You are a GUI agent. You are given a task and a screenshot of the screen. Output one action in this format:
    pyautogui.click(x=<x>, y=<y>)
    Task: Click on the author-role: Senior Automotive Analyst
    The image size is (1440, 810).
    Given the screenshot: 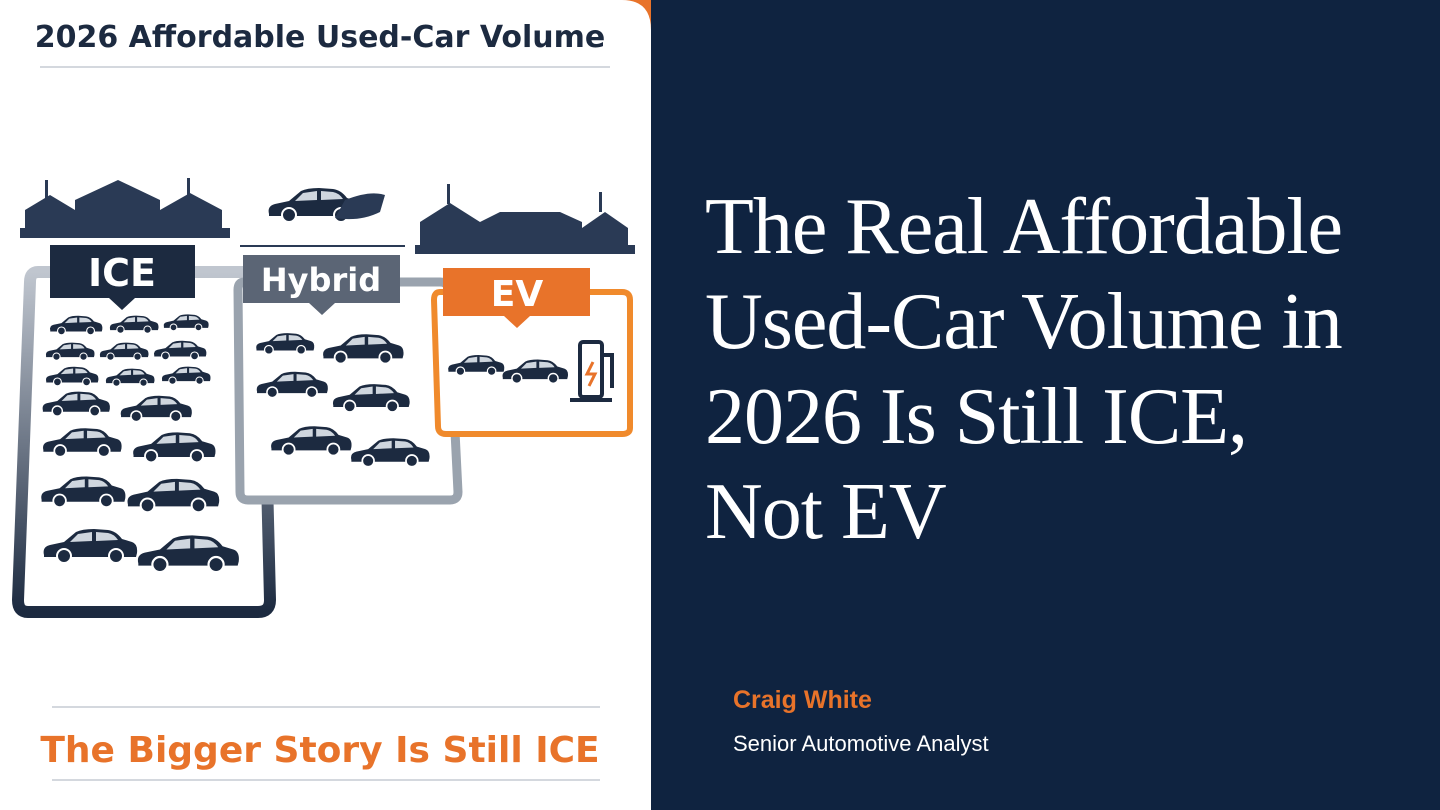 What is the action you would take?
    pyautogui.click(x=861, y=743)
    